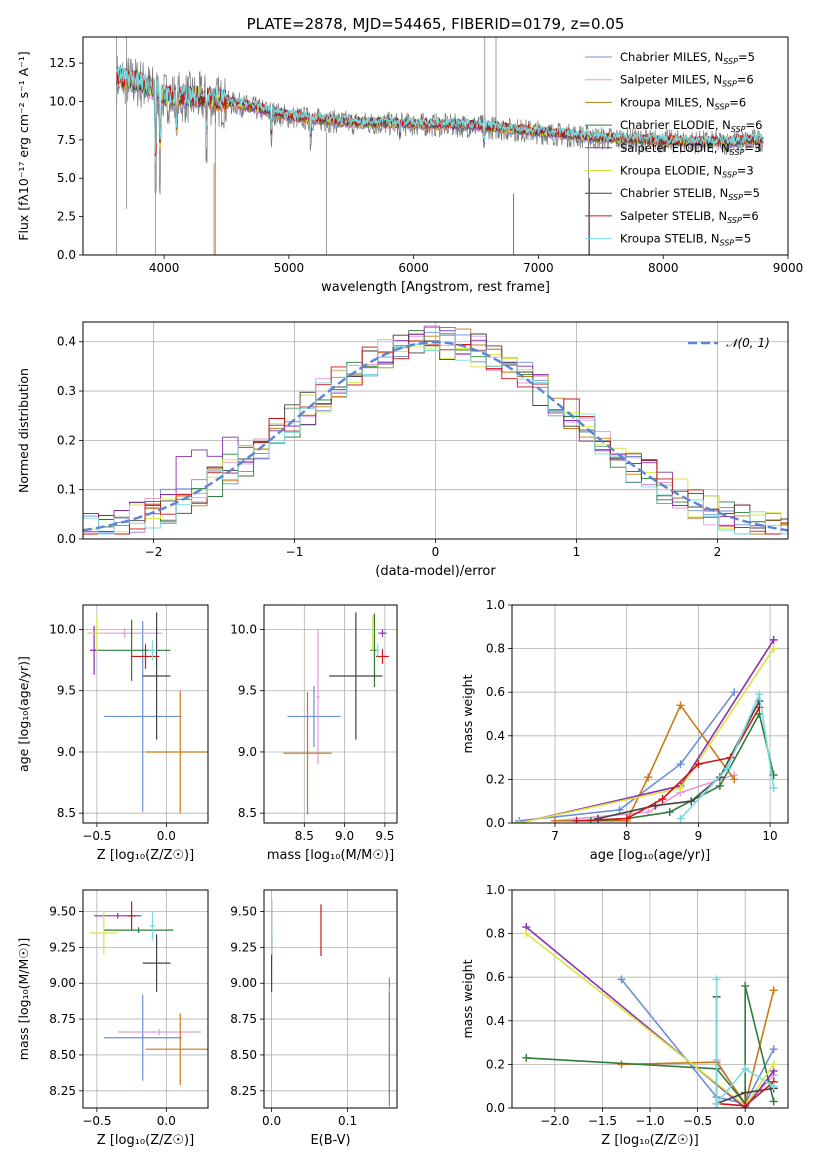 This screenshot has height=1170, width=819. What do you see at coordinates (62, 912) in the screenshot?
I see `y-tick-label: 9.50` at bounding box center [62, 912].